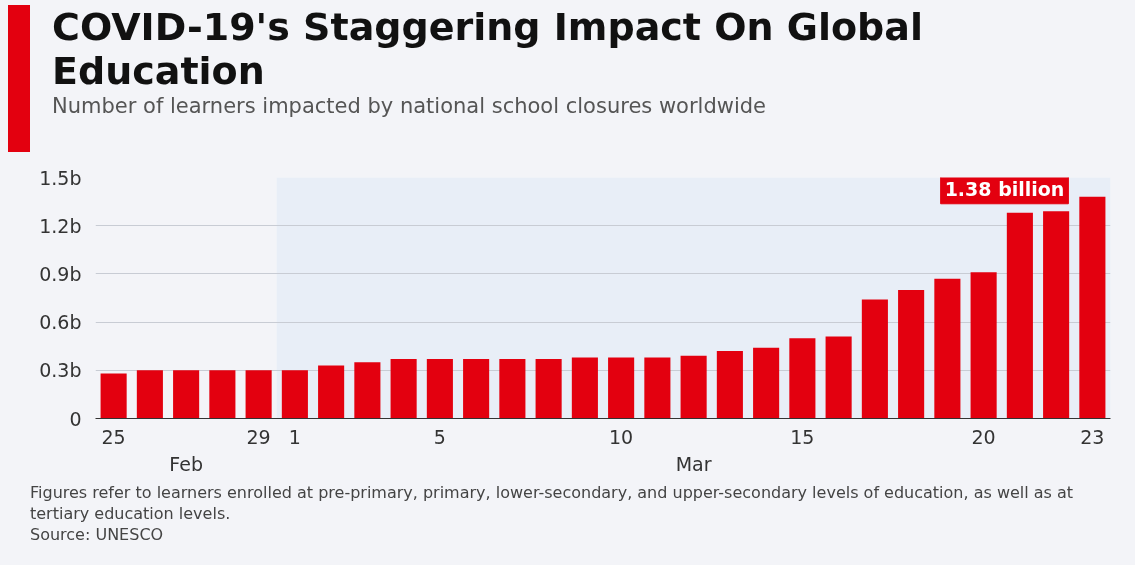  What do you see at coordinates (75, 418) in the screenshot?
I see `y-tick-label: 0` at bounding box center [75, 418].